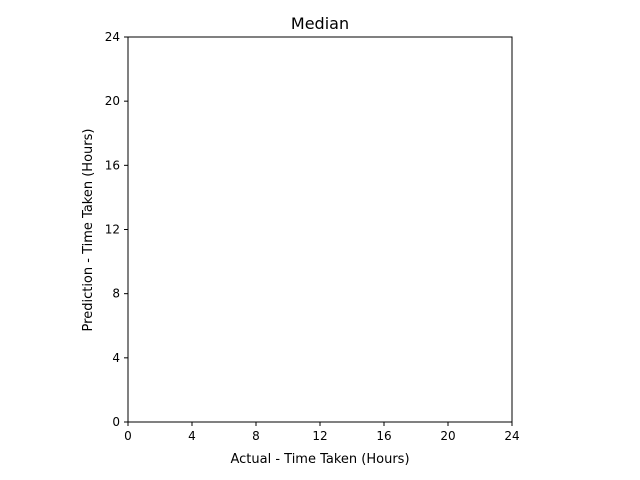 The height and width of the screenshot is (480, 640). I want to click on y-tick-label: 20, so click(112, 101).